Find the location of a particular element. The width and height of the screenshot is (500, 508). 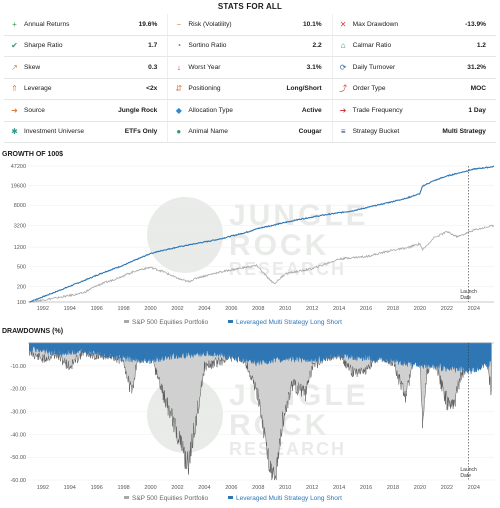

x-tick-label: 2008 is located at coordinates (258, 488).